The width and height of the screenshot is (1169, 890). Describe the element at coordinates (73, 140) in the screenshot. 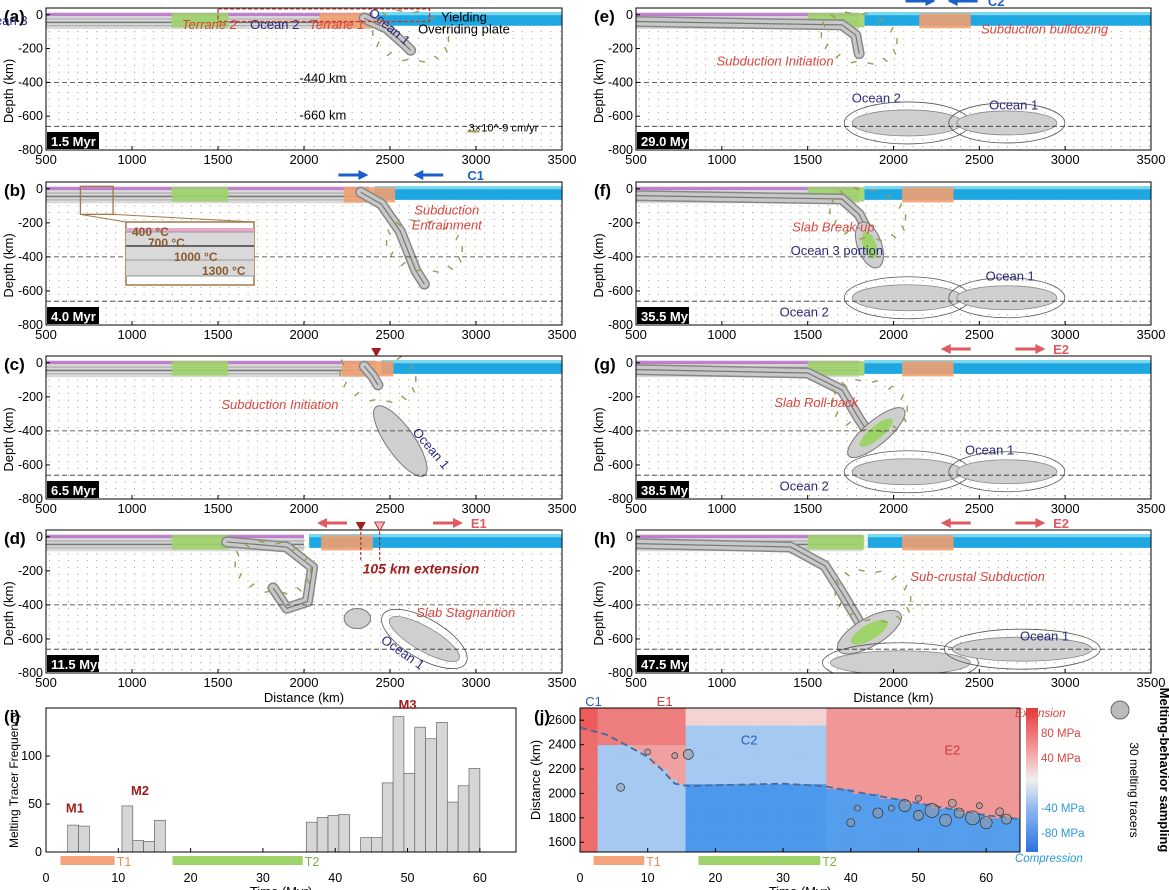

I see `time-box` at that location.